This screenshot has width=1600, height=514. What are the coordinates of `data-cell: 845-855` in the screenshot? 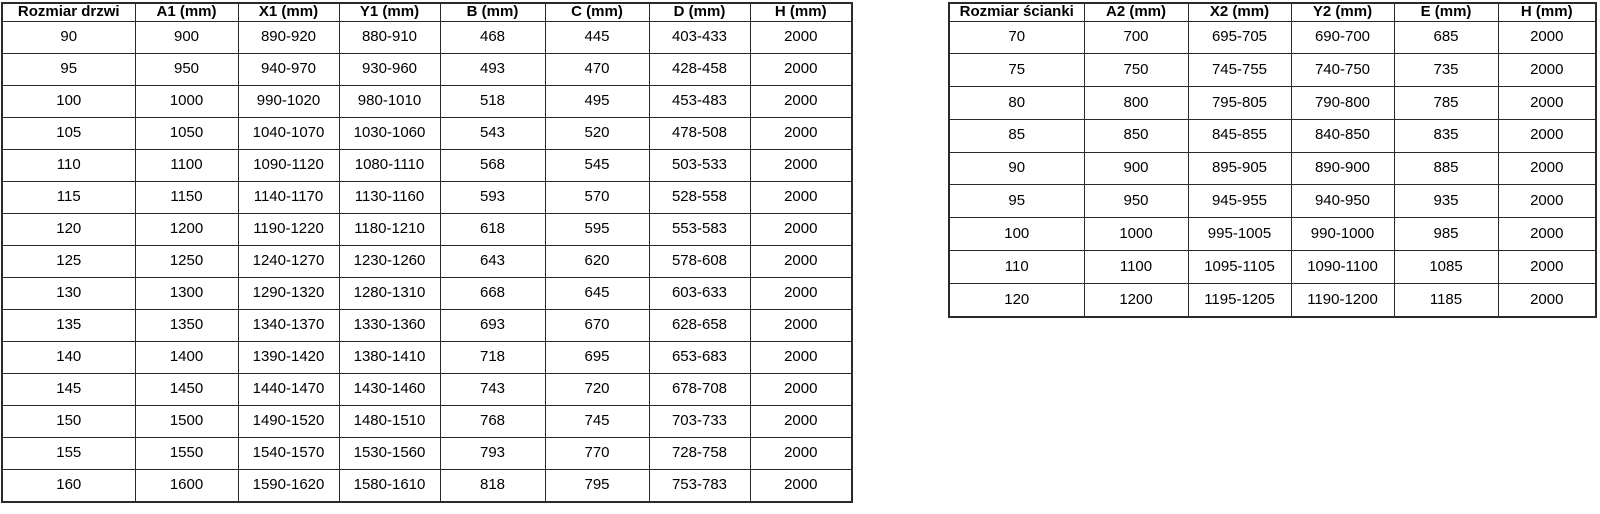 It's located at (1239, 135).